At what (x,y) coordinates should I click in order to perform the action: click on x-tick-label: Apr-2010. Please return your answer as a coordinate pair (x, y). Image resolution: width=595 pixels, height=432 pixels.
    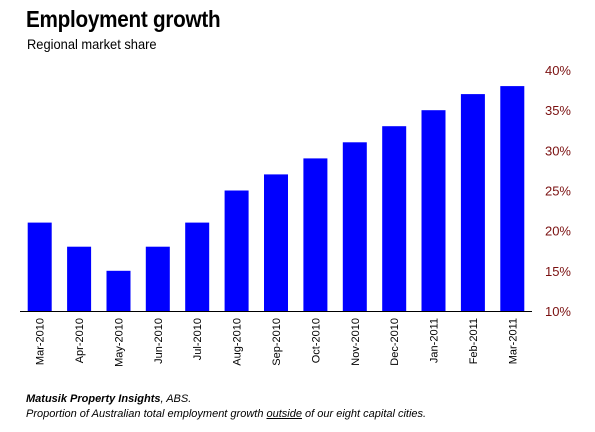
    Looking at the image, I should click on (80, 340).